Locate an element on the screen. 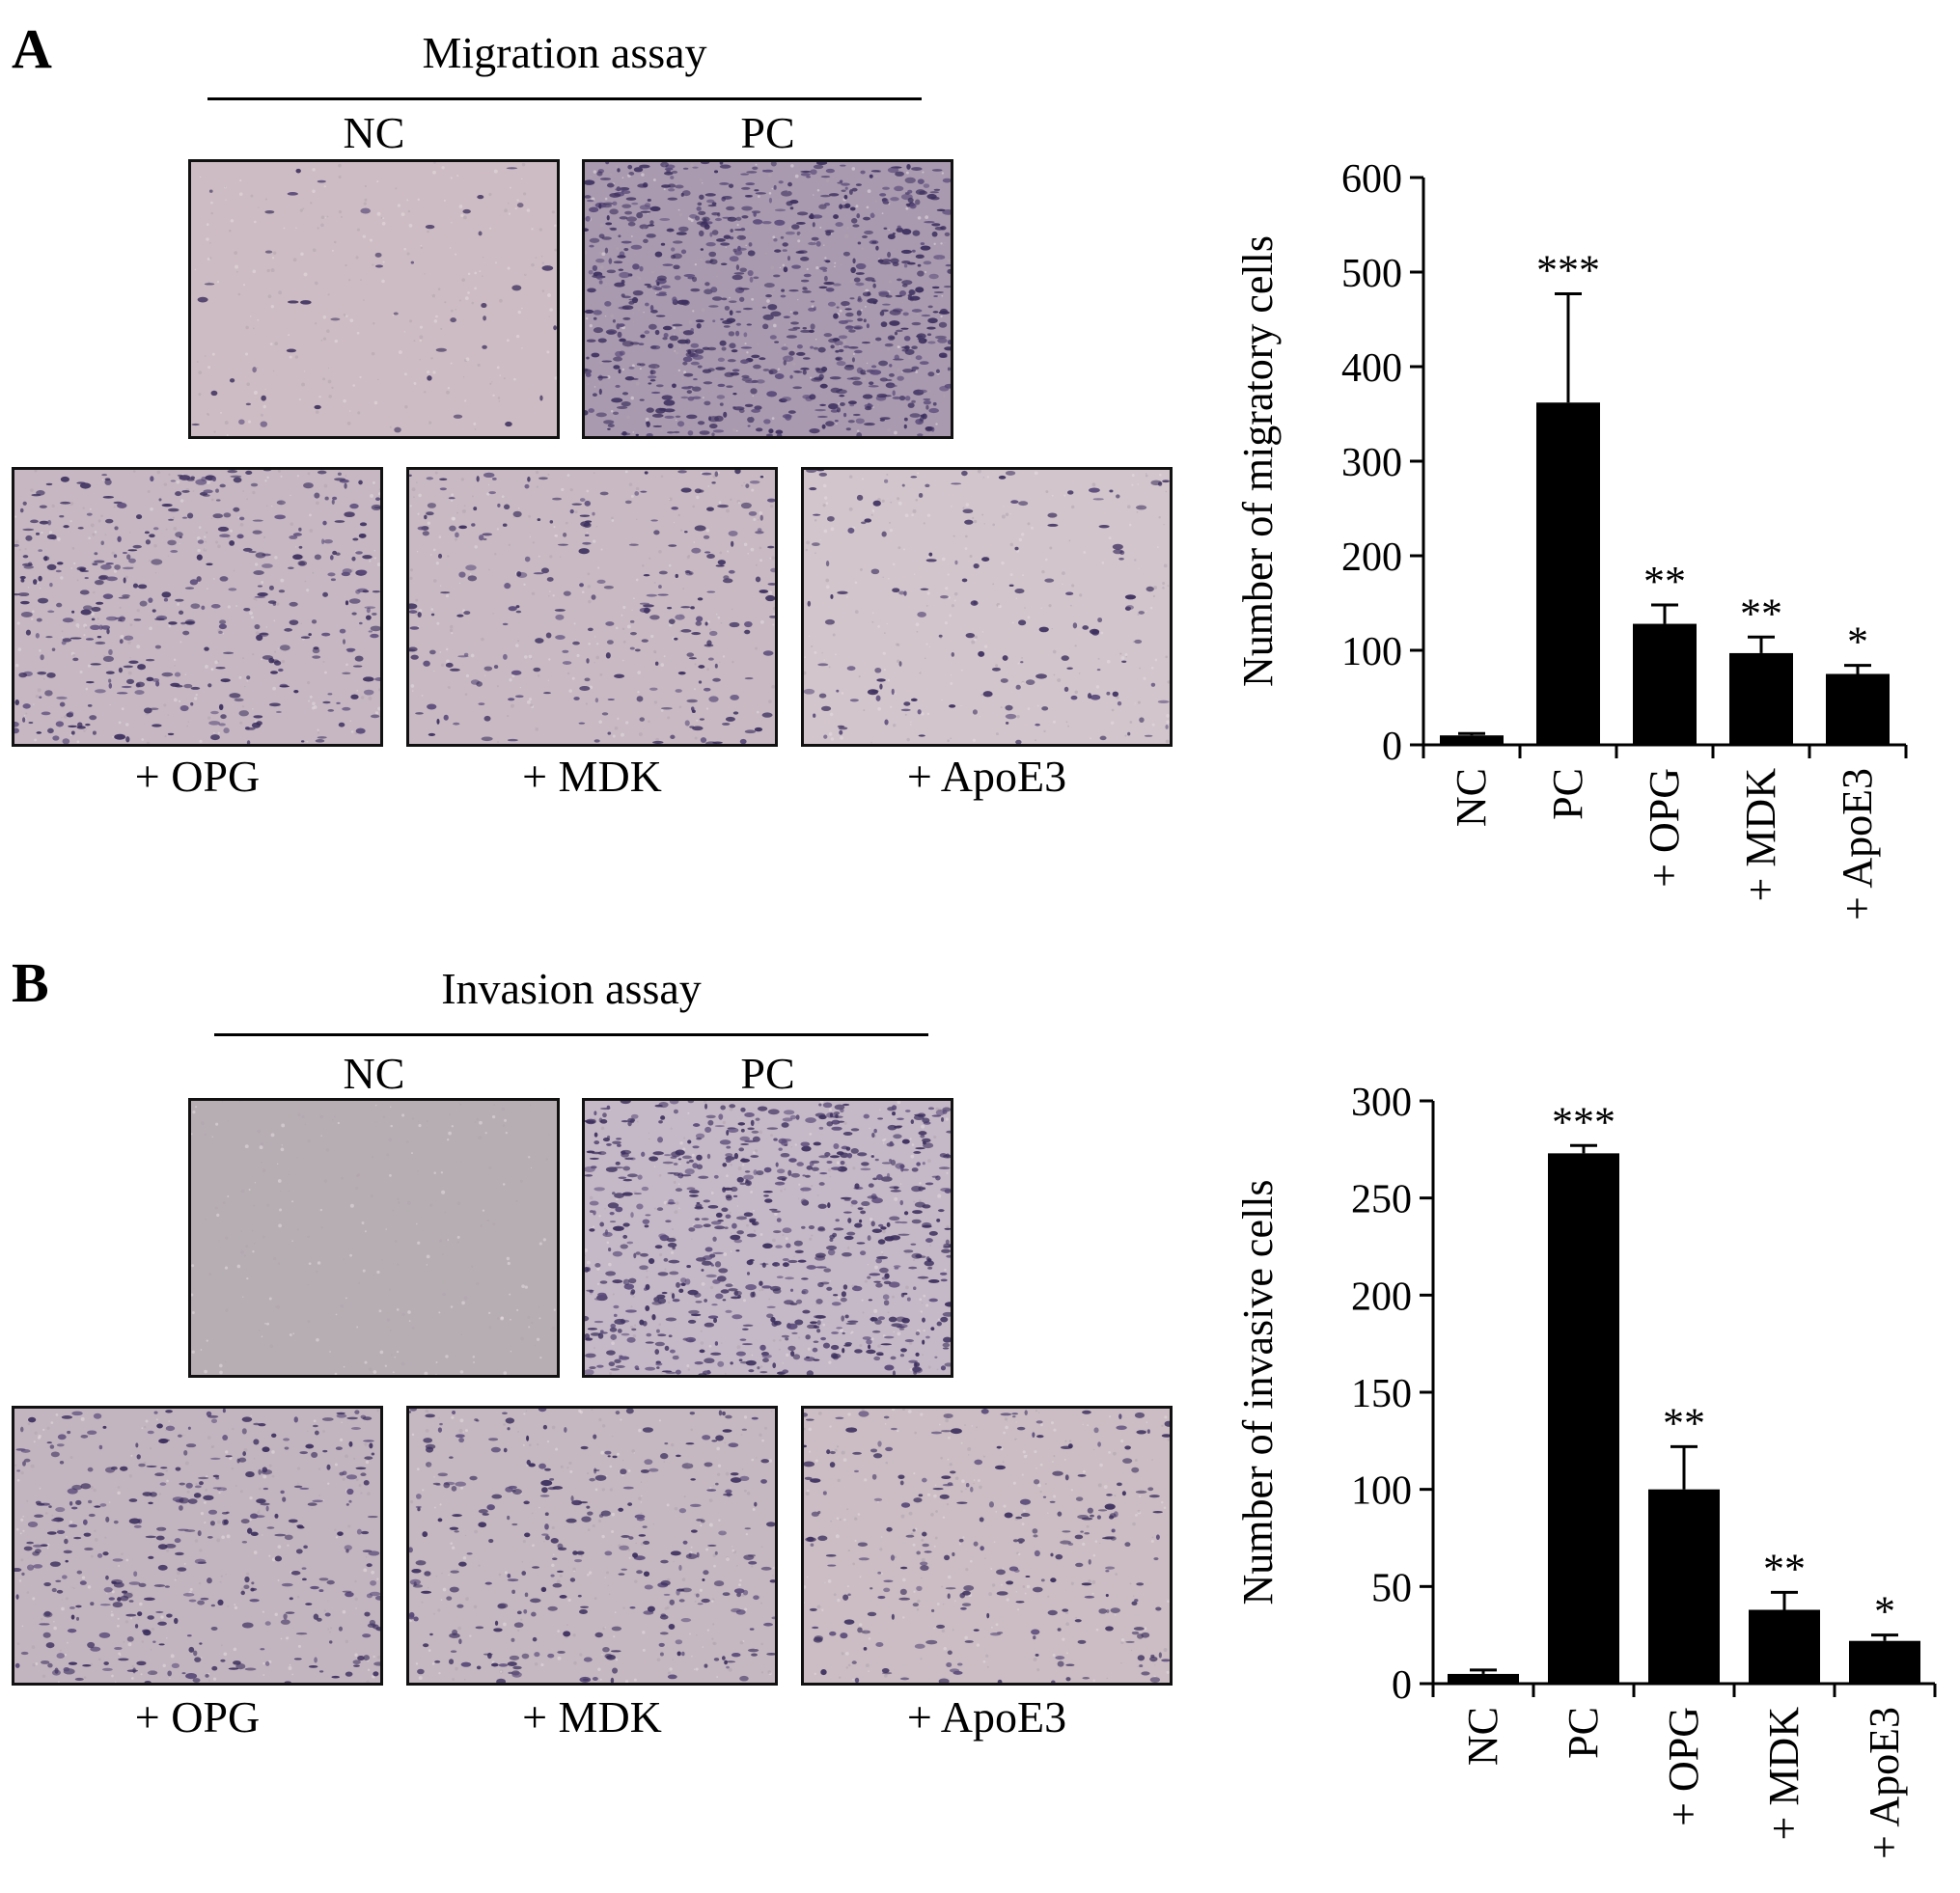  panel-letter-b: B is located at coordinates (30, 982).